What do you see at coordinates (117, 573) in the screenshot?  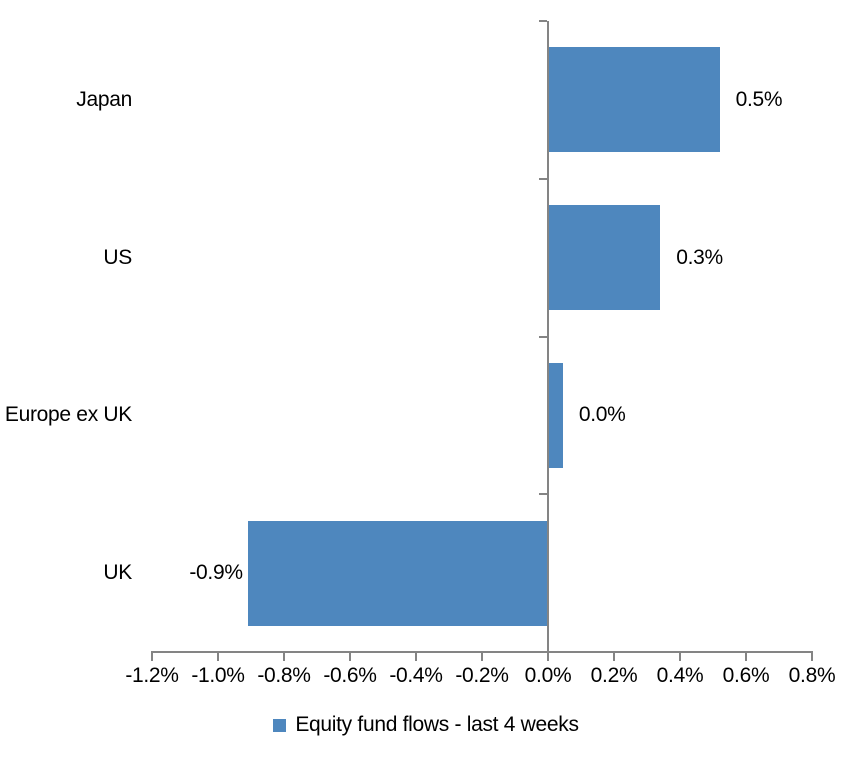 I see `category-label-uk: UK` at bounding box center [117, 573].